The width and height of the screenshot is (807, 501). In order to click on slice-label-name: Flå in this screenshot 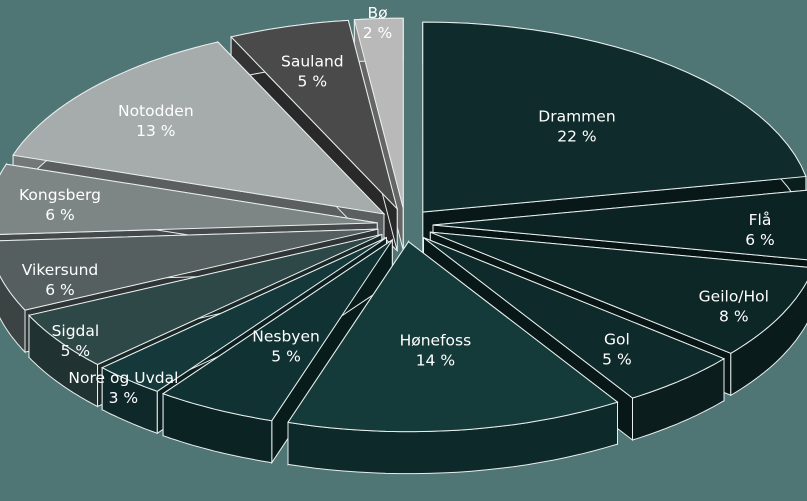, I will do `click(760, 220)`.